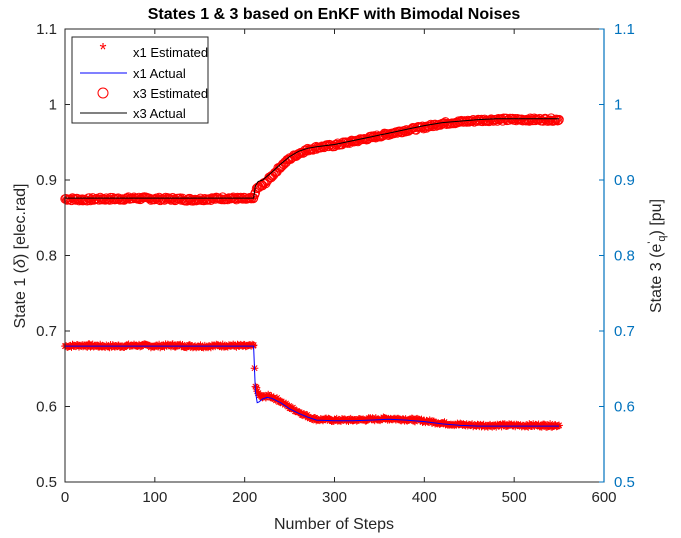 The height and width of the screenshot is (538, 681). I want to click on y-right-tick-label: 1, so click(618, 105).